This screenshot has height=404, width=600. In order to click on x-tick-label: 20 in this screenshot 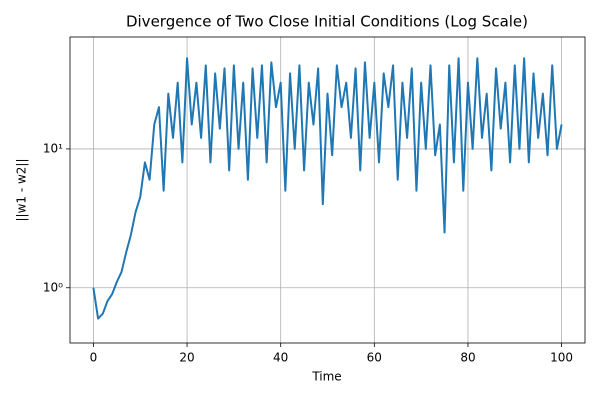, I will do `click(186, 358)`.